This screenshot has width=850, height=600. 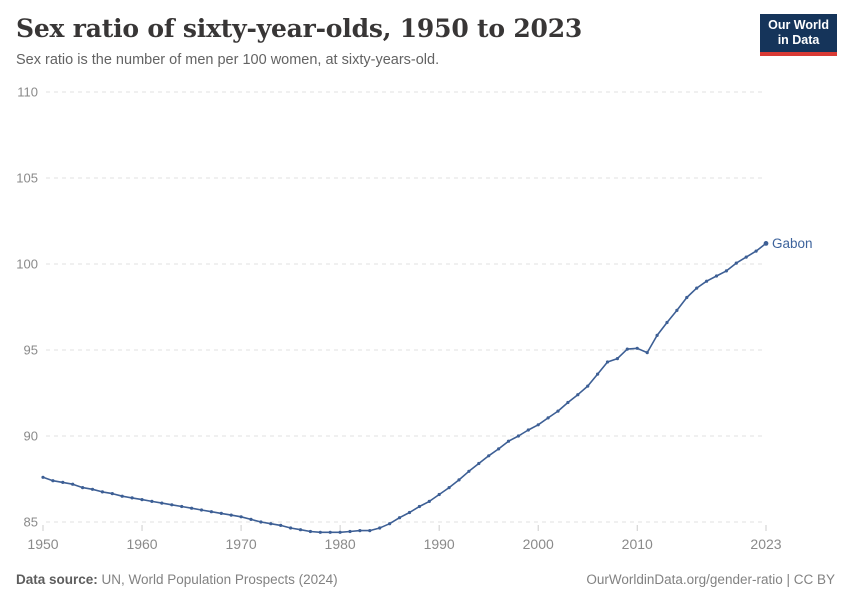 What do you see at coordinates (141, 544) in the screenshot?
I see `x-tick-label: 1960` at bounding box center [141, 544].